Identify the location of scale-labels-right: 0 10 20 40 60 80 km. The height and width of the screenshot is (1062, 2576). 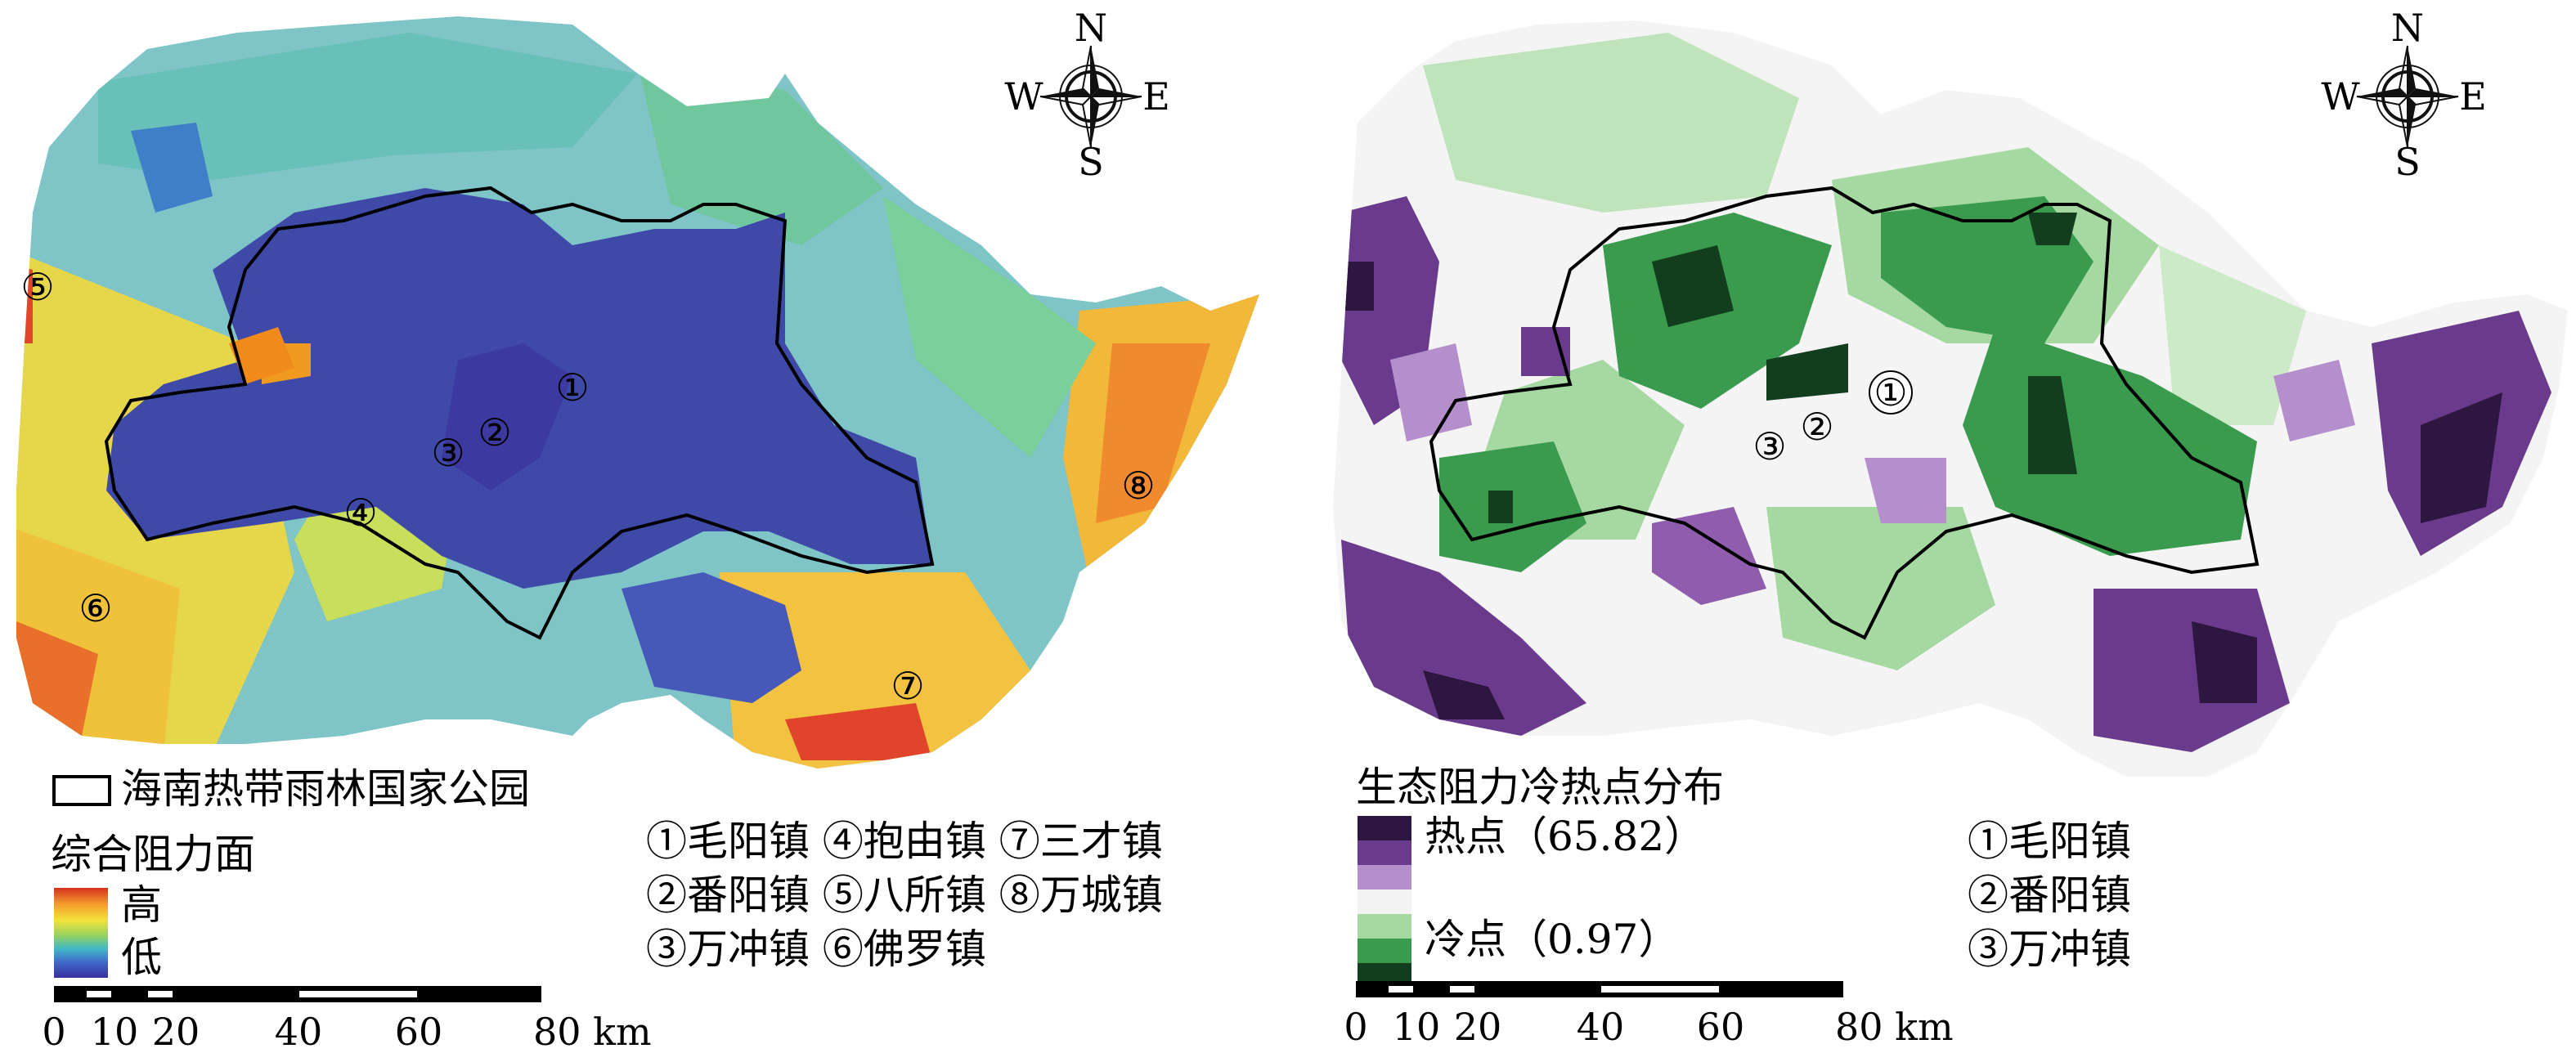
(1648, 1027).